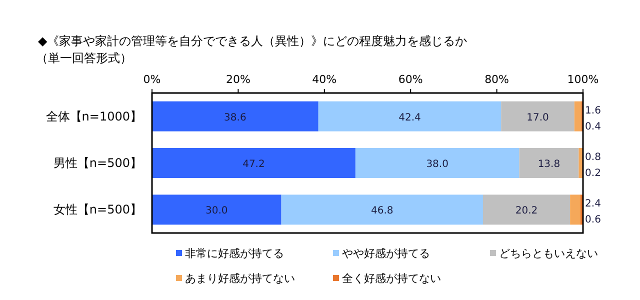  What do you see at coordinates (235, 118) in the screenshot?
I see `data-label: 38.6` at bounding box center [235, 118].